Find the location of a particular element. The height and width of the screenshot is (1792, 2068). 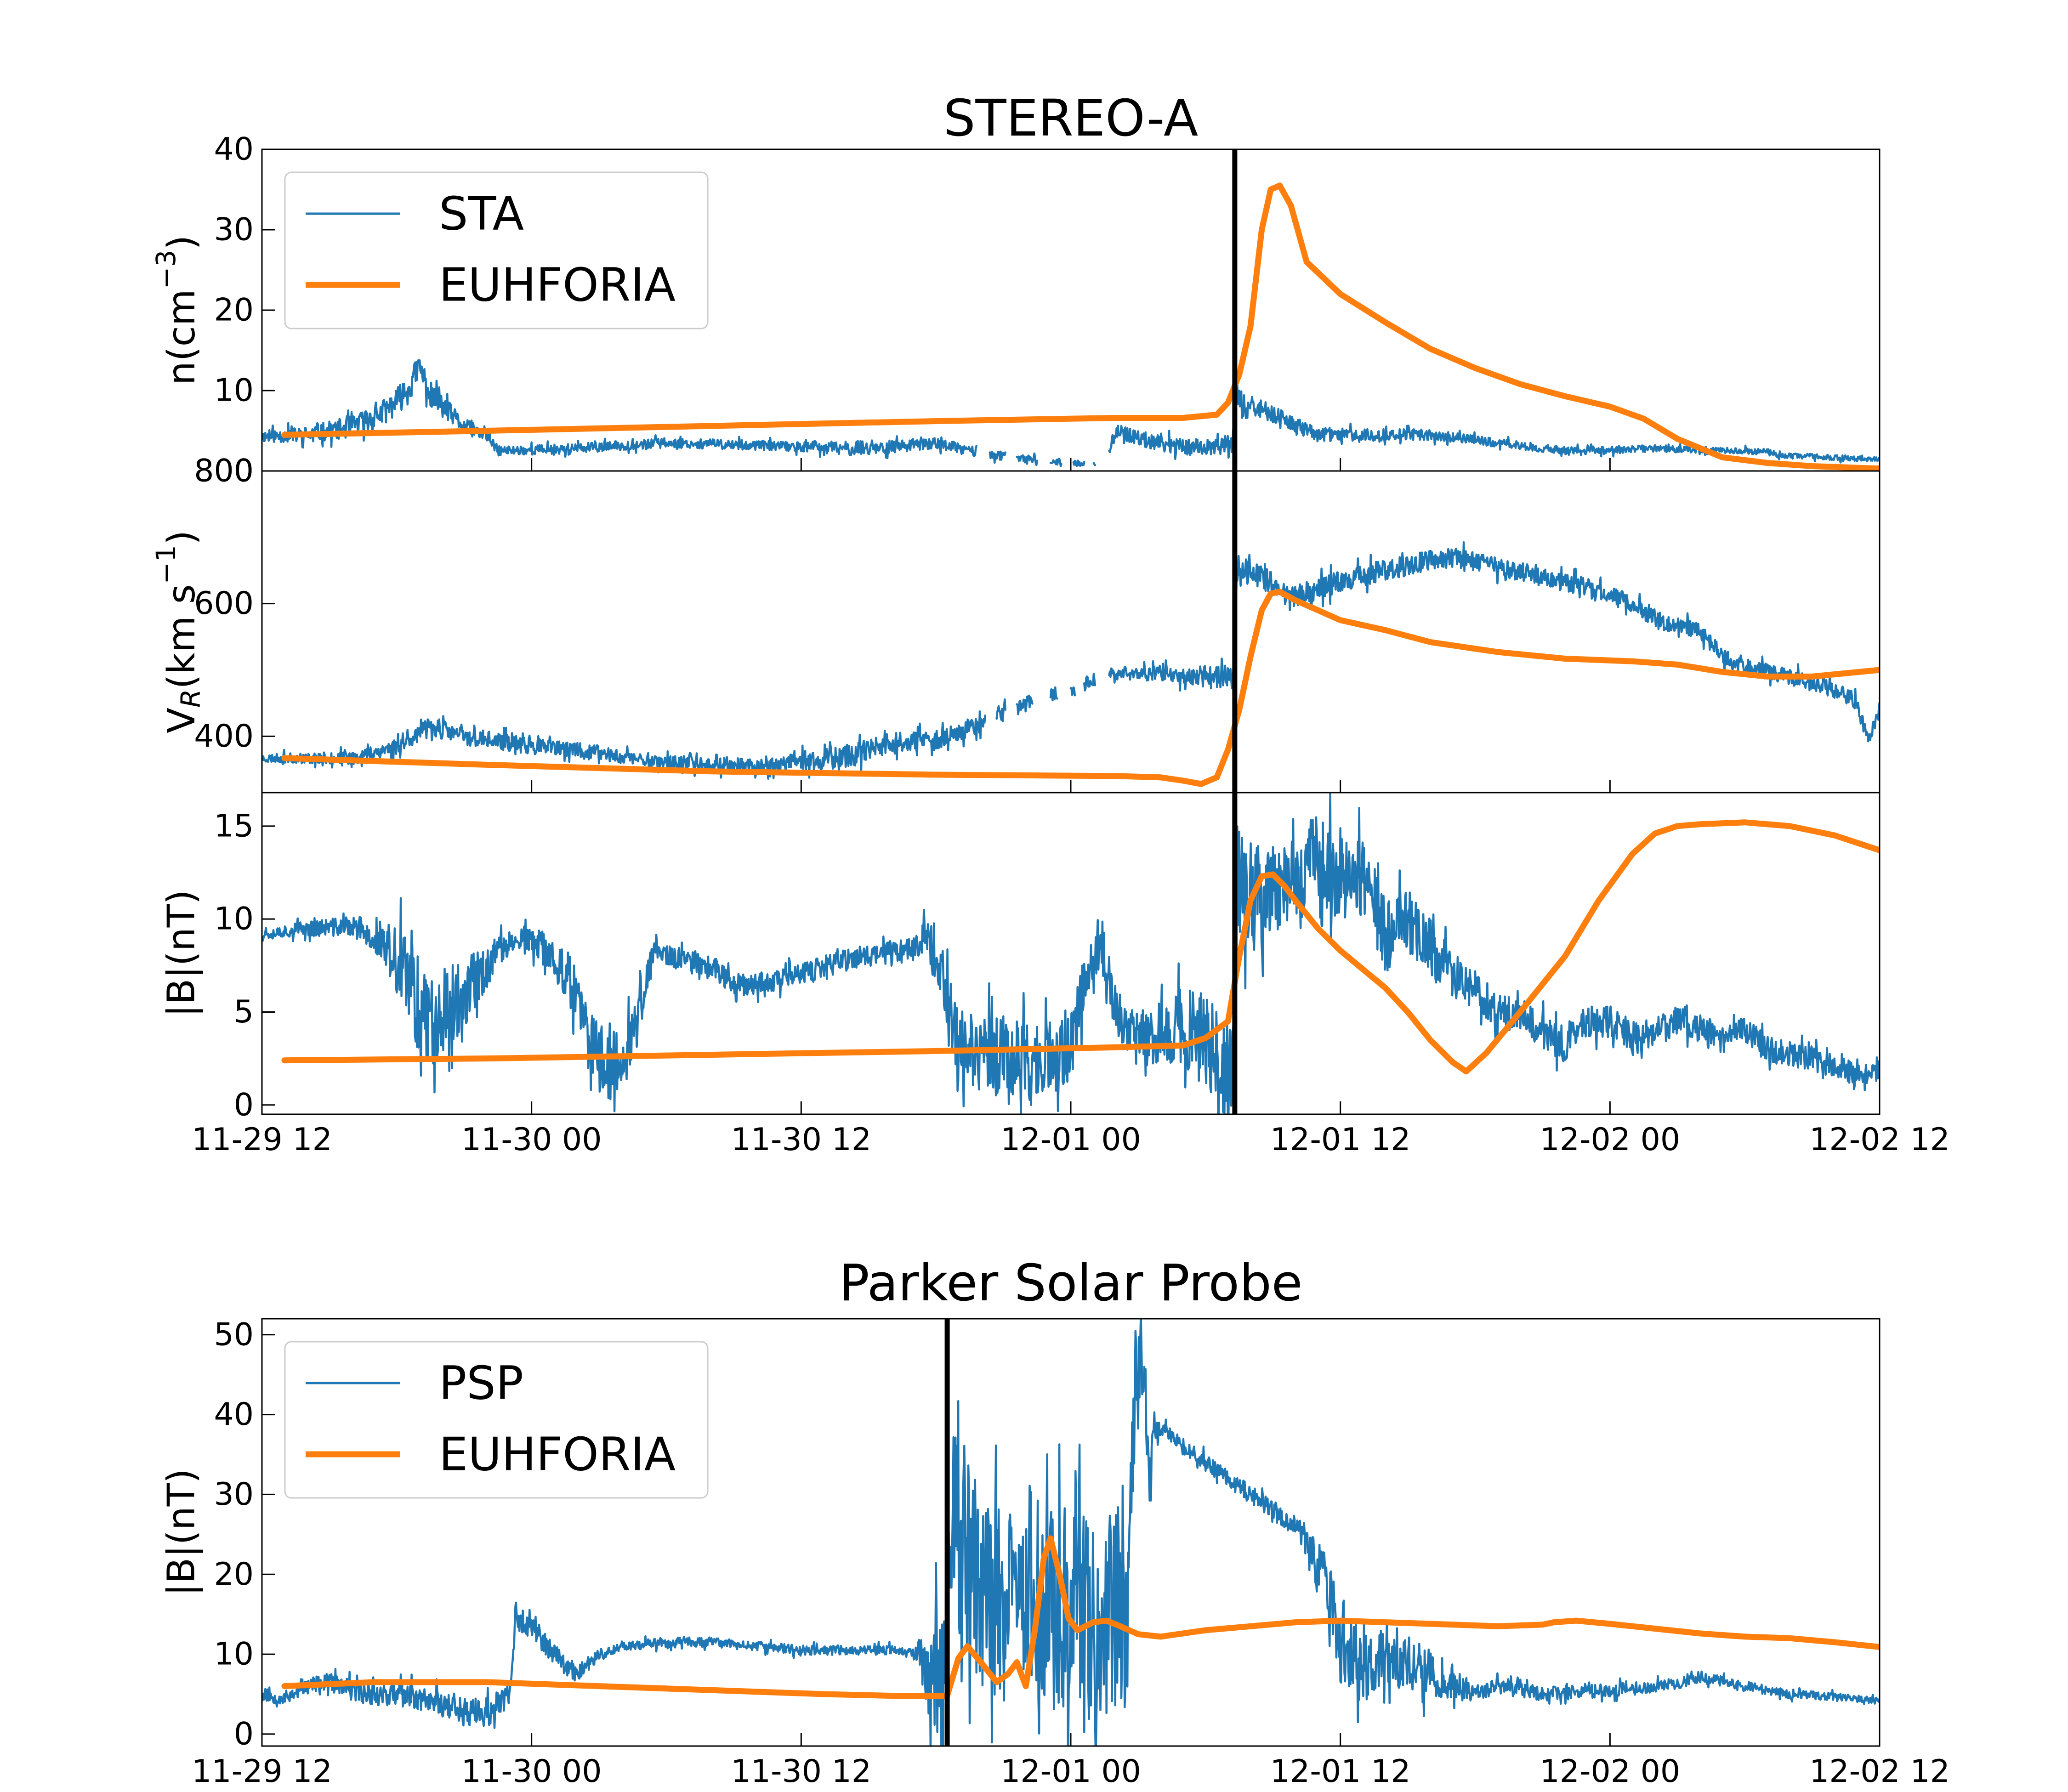

y-tick-label: 15 is located at coordinates (234, 826).